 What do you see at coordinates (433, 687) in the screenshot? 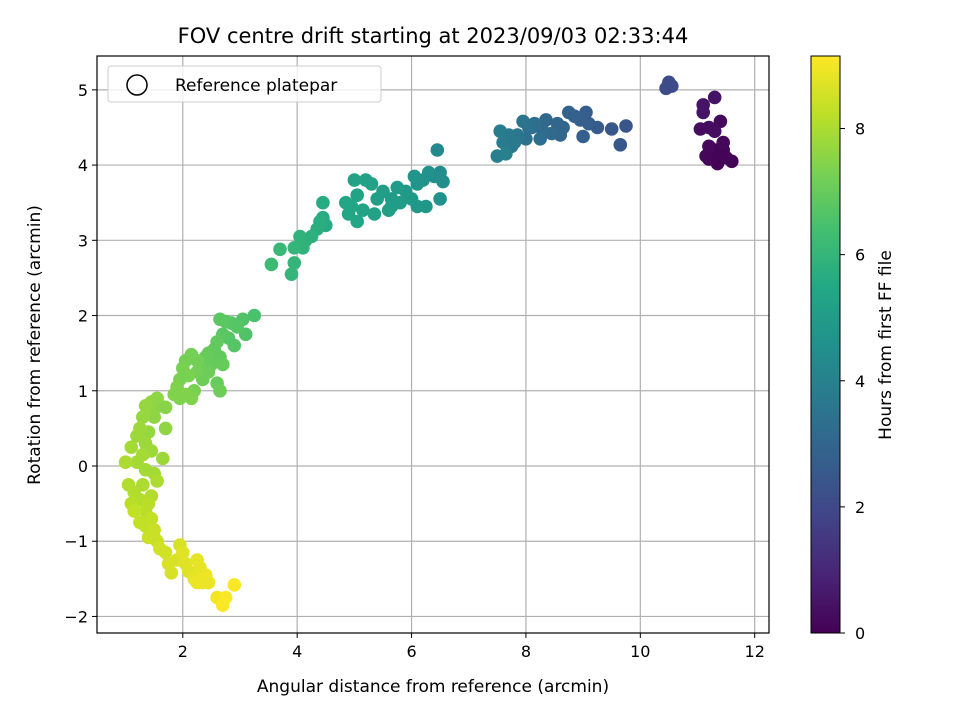
I see `x-axis-label: Angular distance from reference (arcmin)` at bounding box center [433, 687].